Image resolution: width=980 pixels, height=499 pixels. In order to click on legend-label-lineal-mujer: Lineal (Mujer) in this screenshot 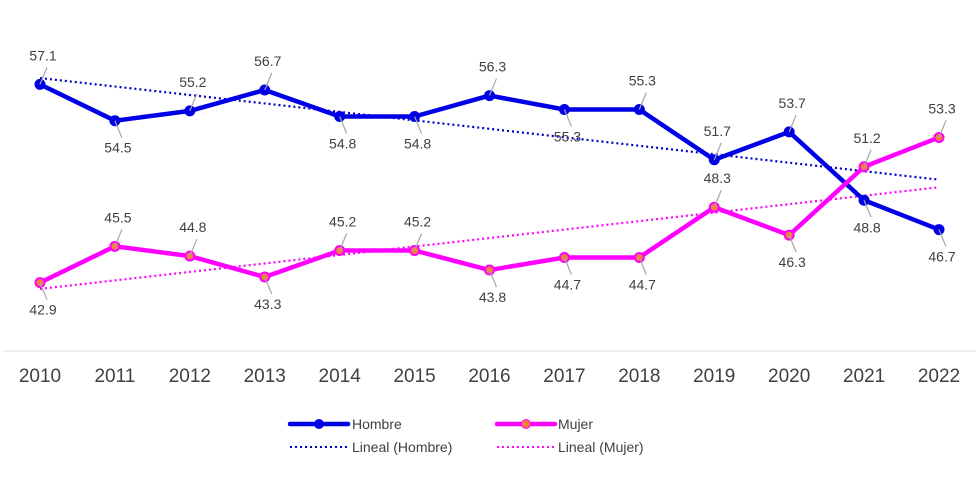, I will do `click(601, 447)`.